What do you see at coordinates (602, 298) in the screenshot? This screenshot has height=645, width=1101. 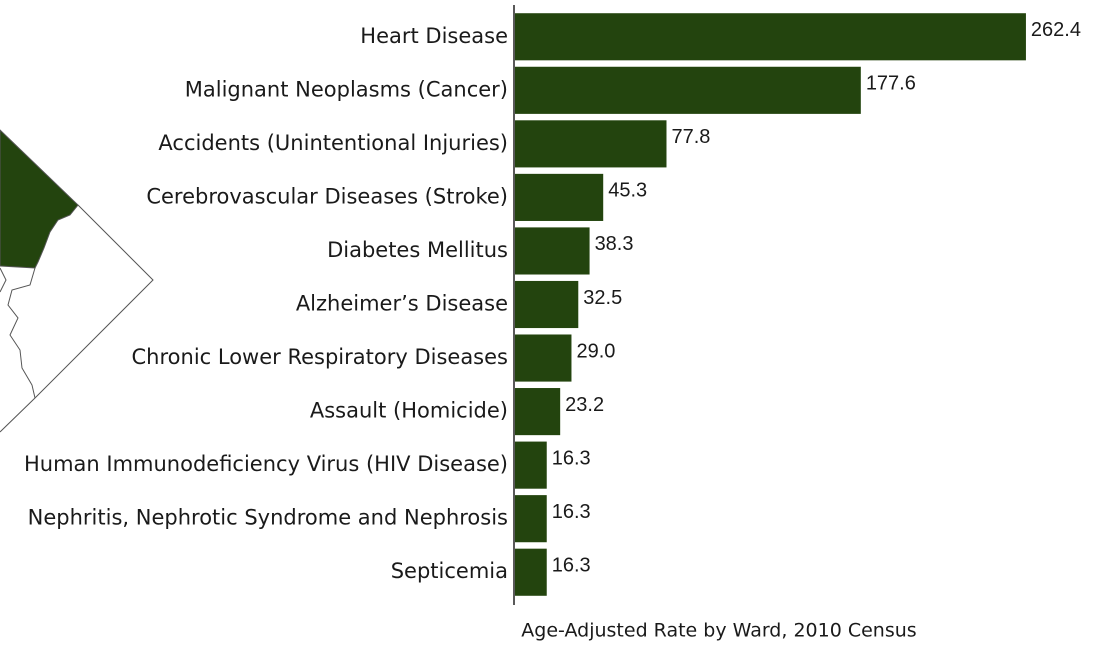 I see `value-label: 32.5` at bounding box center [602, 298].